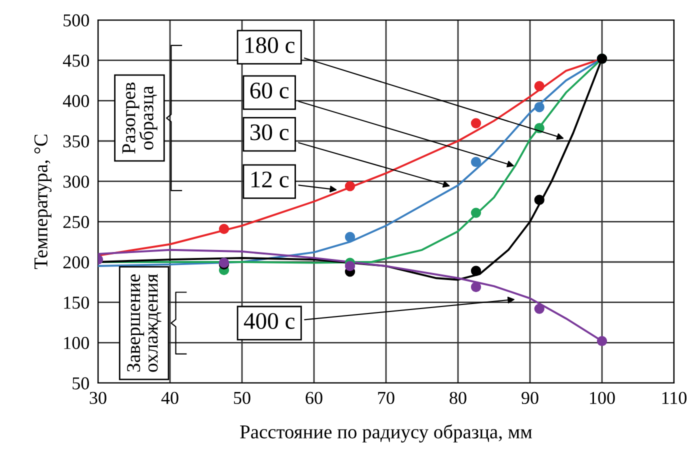  I want to click on x-tick-label: 70, so click(386, 398).